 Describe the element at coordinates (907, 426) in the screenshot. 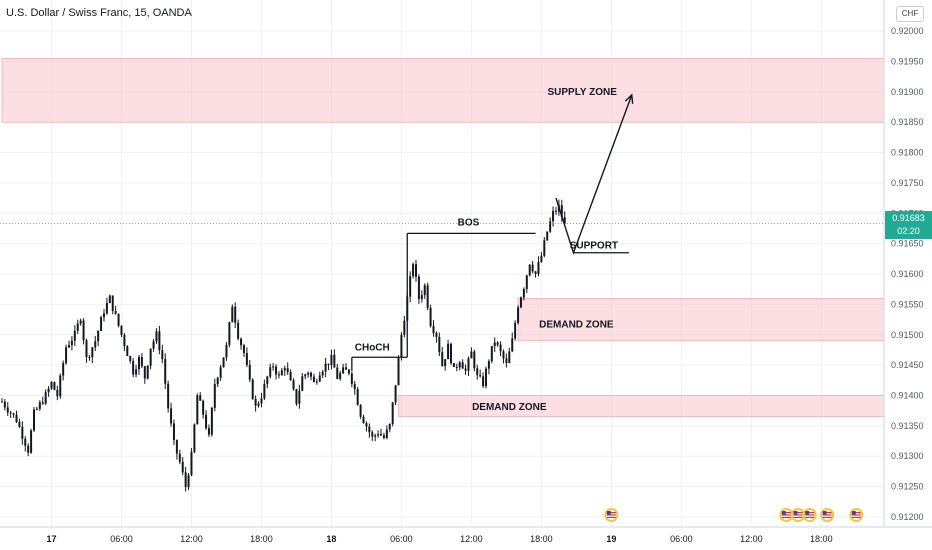

I see `y-tick-label: 0.91350` at that location.